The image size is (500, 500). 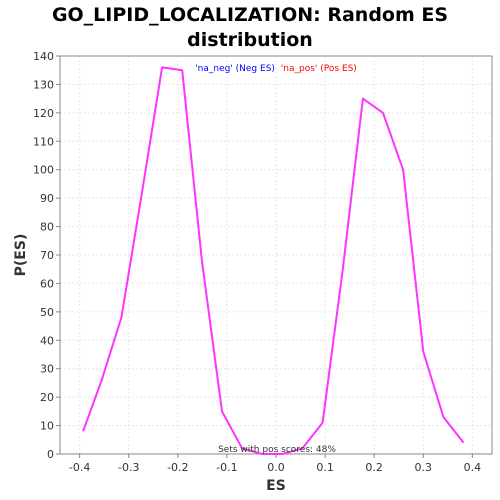 What do you see at coordinates (250, 15) in the screenshot?
I see `chart-title-line1: GO_LIPID_LOCALIZATION: Random ES` at bounding box center [250, 15].